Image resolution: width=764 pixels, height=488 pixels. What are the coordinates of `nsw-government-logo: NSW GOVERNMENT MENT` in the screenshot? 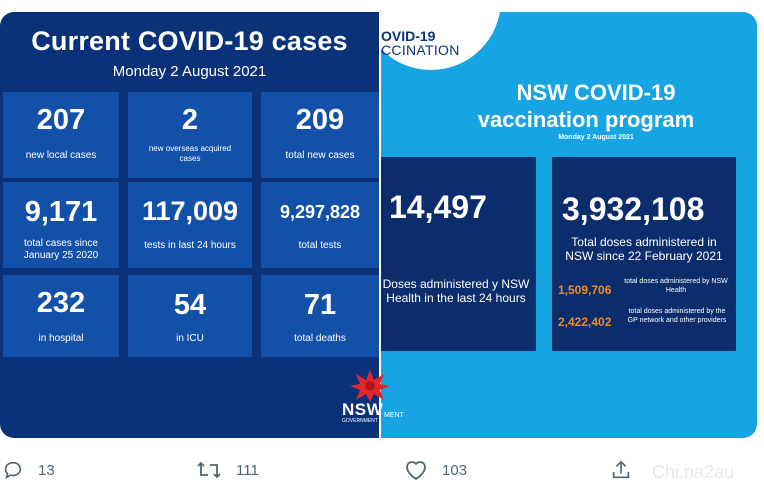 It's located at (375, 398).